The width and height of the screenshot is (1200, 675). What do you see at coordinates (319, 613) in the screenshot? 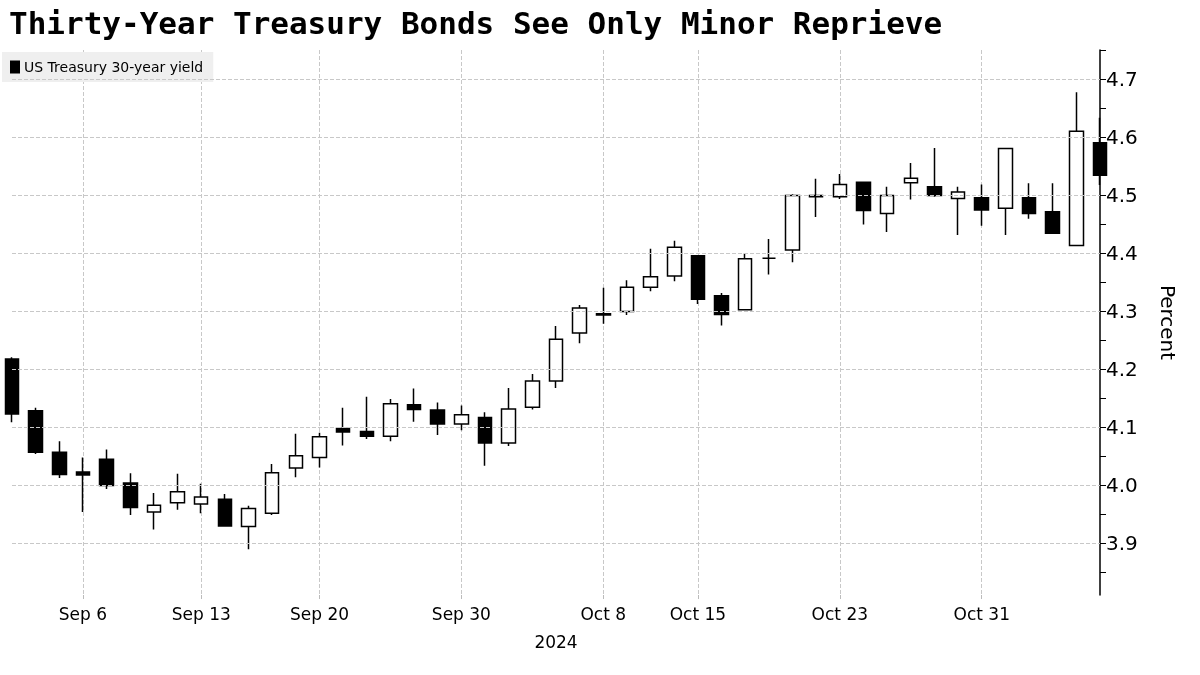
I see `x-tick-label: Sep 20` at bounding box center [319, 613].